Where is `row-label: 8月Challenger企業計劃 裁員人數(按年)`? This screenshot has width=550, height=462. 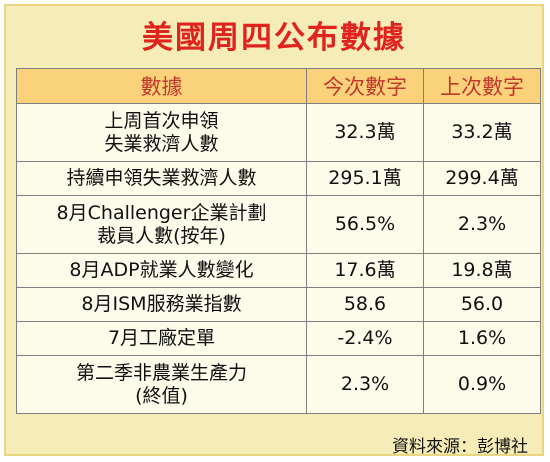 row-label: 8月Challenger企業計劃 裁員人數(按年) is located at coordinates (161, 224).